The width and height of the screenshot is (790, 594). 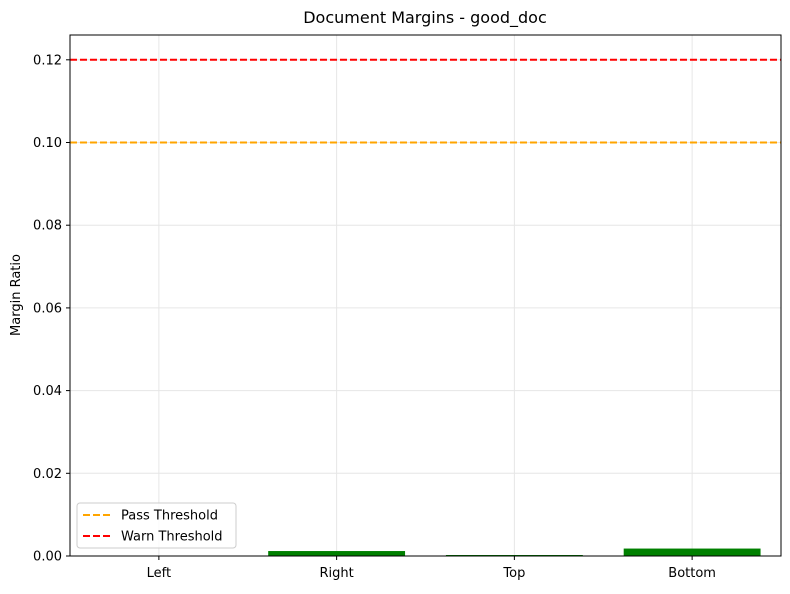 What do you see at coordinates (692, 552) in the screenshot?
I see `bar-bottom` at bounding box center [692, 552].